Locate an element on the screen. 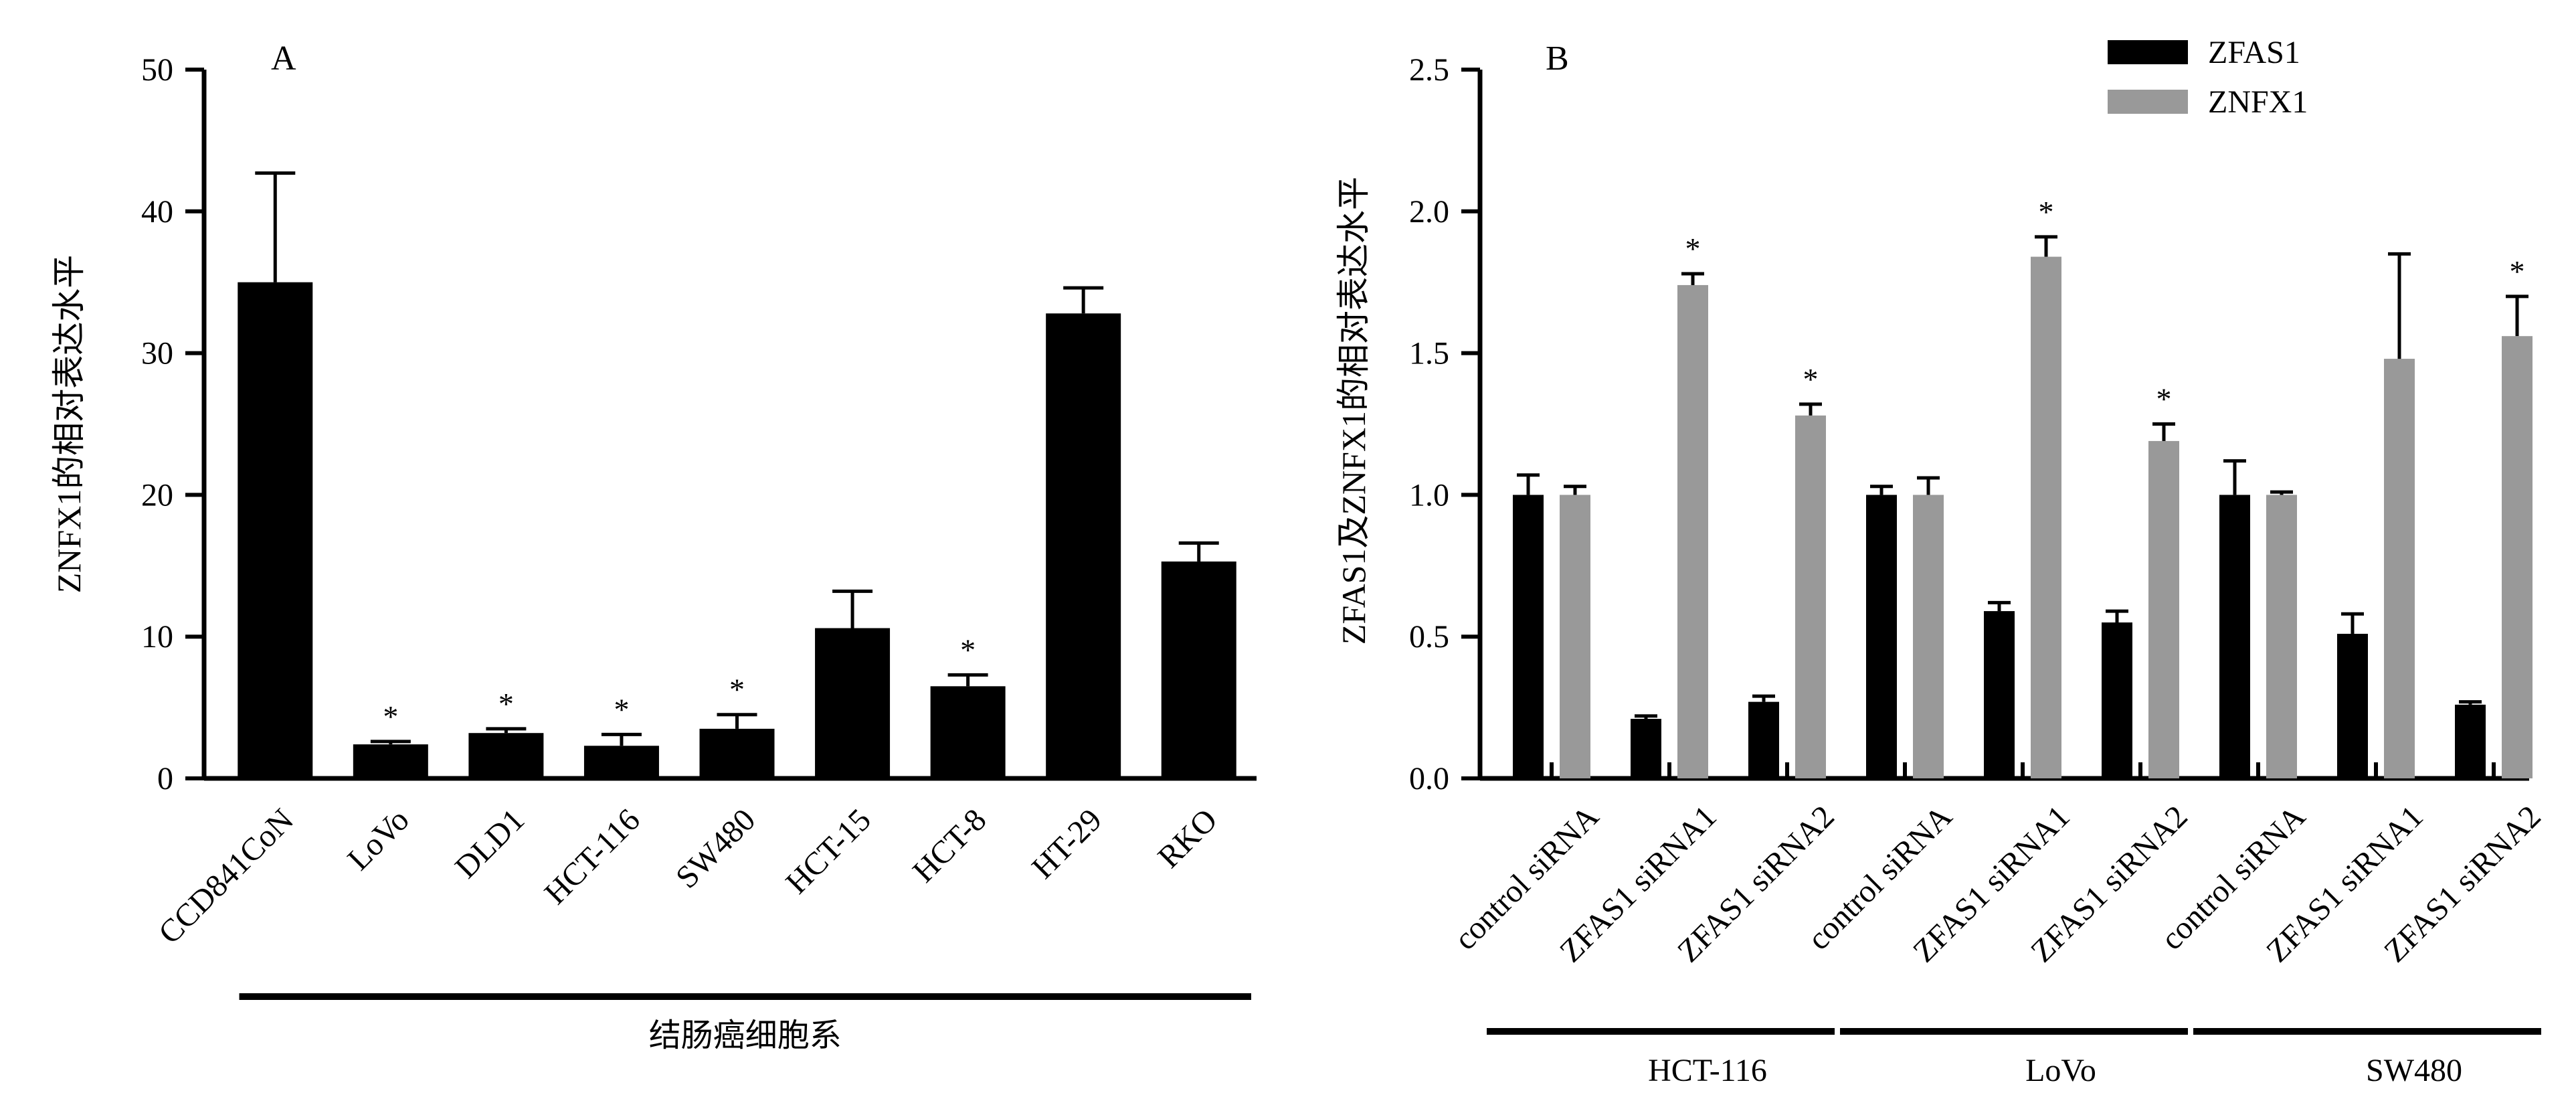  panel-b-group-label: LoVo is located at coordinates (2060, 1070).